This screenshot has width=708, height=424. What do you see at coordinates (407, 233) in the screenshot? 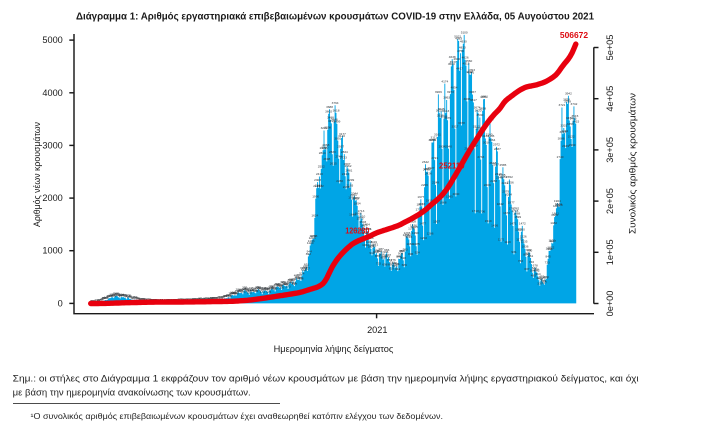
I see `svg-text: 1296` at bounding box center [407, 233].